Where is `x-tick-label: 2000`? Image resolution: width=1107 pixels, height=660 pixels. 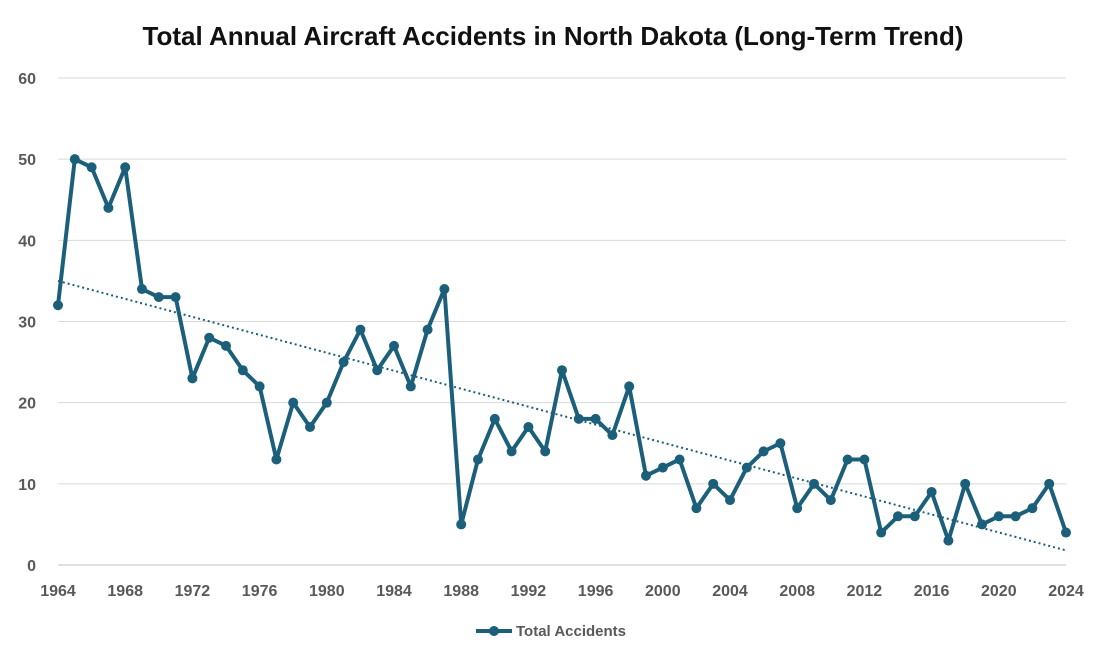
x-tick-label: 2000 is located at coordinates (663, 591).